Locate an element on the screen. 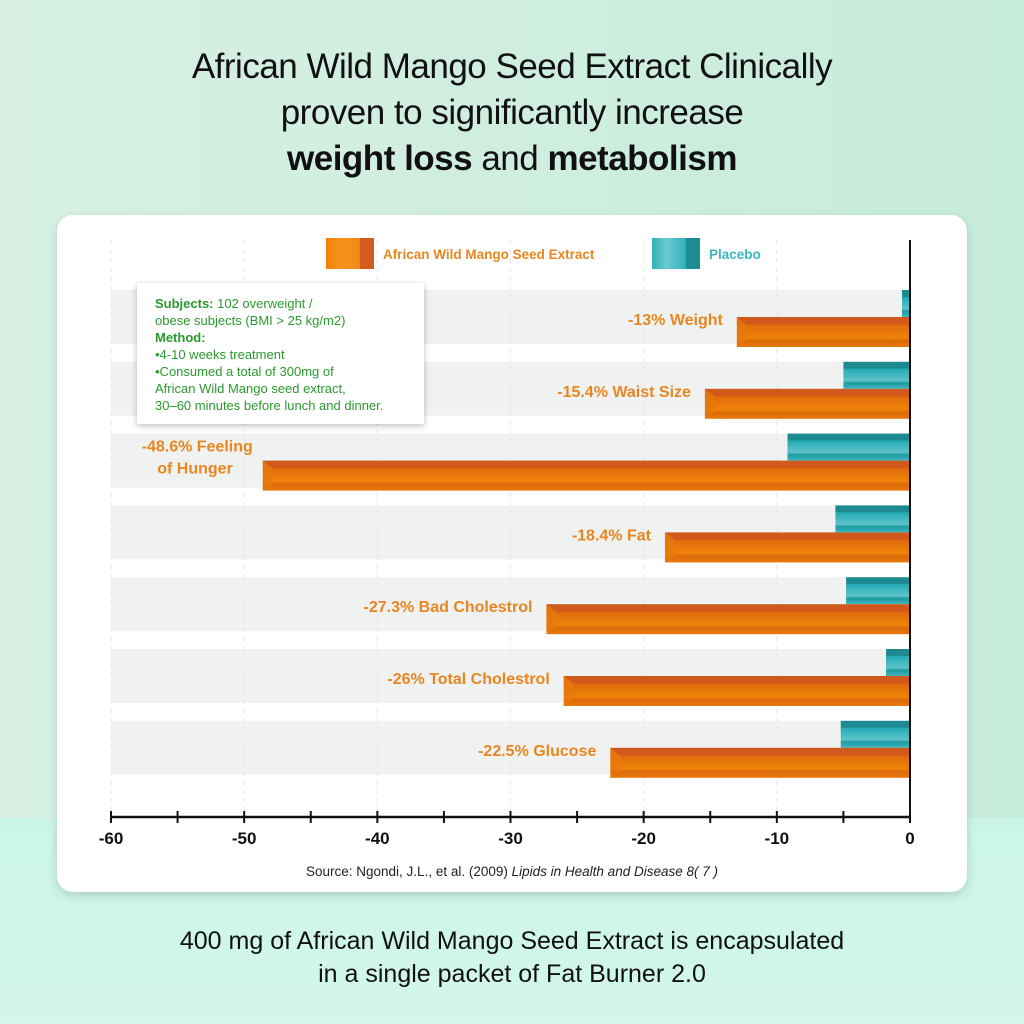 The width and height of the screenshot is (1024, 1024). data-label: -13% Weight is located at coordinates (676, 320).